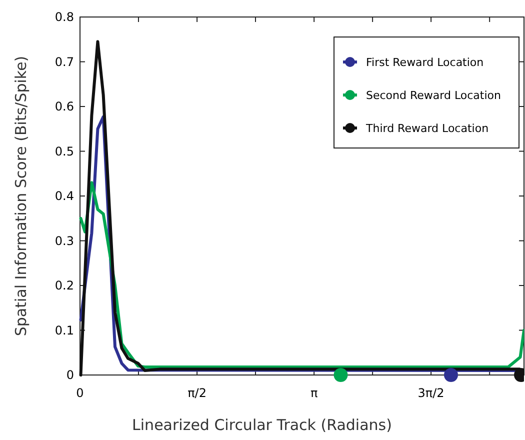  Describe the element at coordinates (433, 95) in the screenshot. I see `legend-label: Second Reward Location` at that location.